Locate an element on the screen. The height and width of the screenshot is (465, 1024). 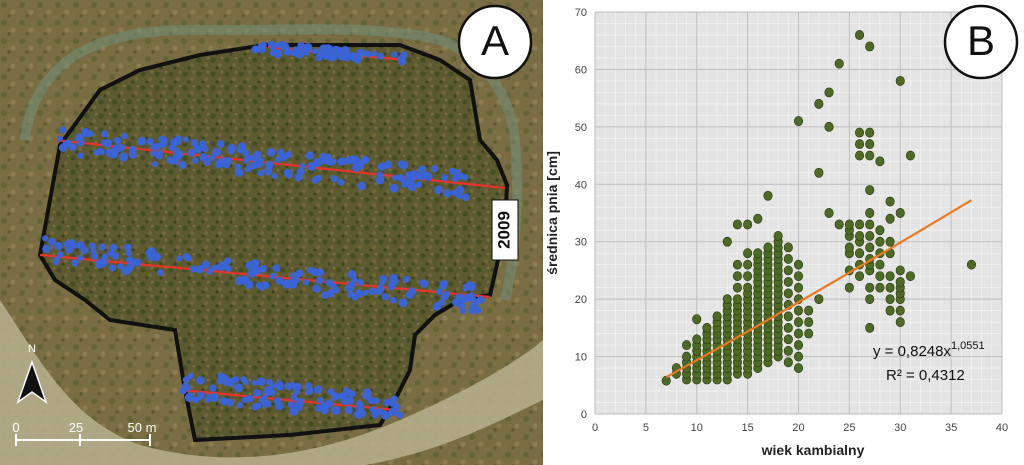
panel-letter-a: A is located at coordinates (495, 40).